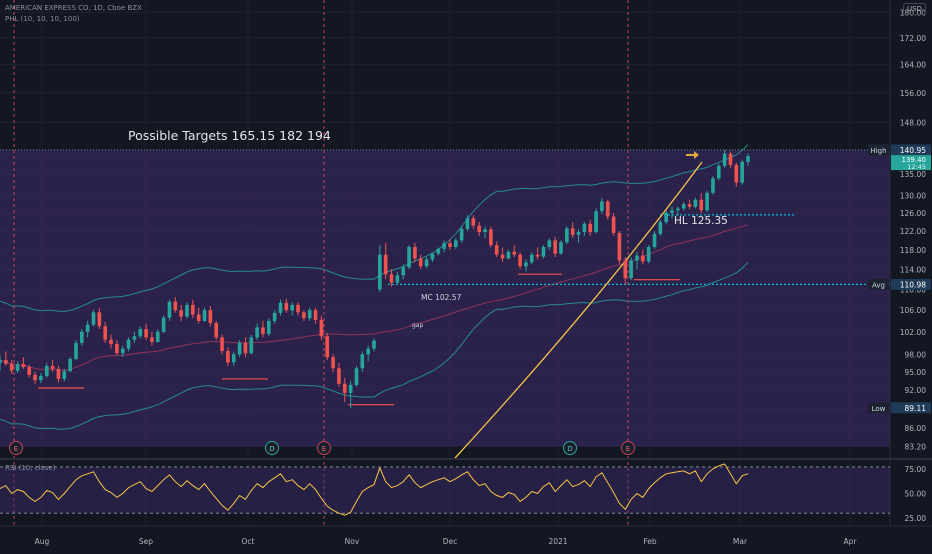 This screenshot has width=932, height=554. I want to click on event-marker-label: D, so click(271, 449).